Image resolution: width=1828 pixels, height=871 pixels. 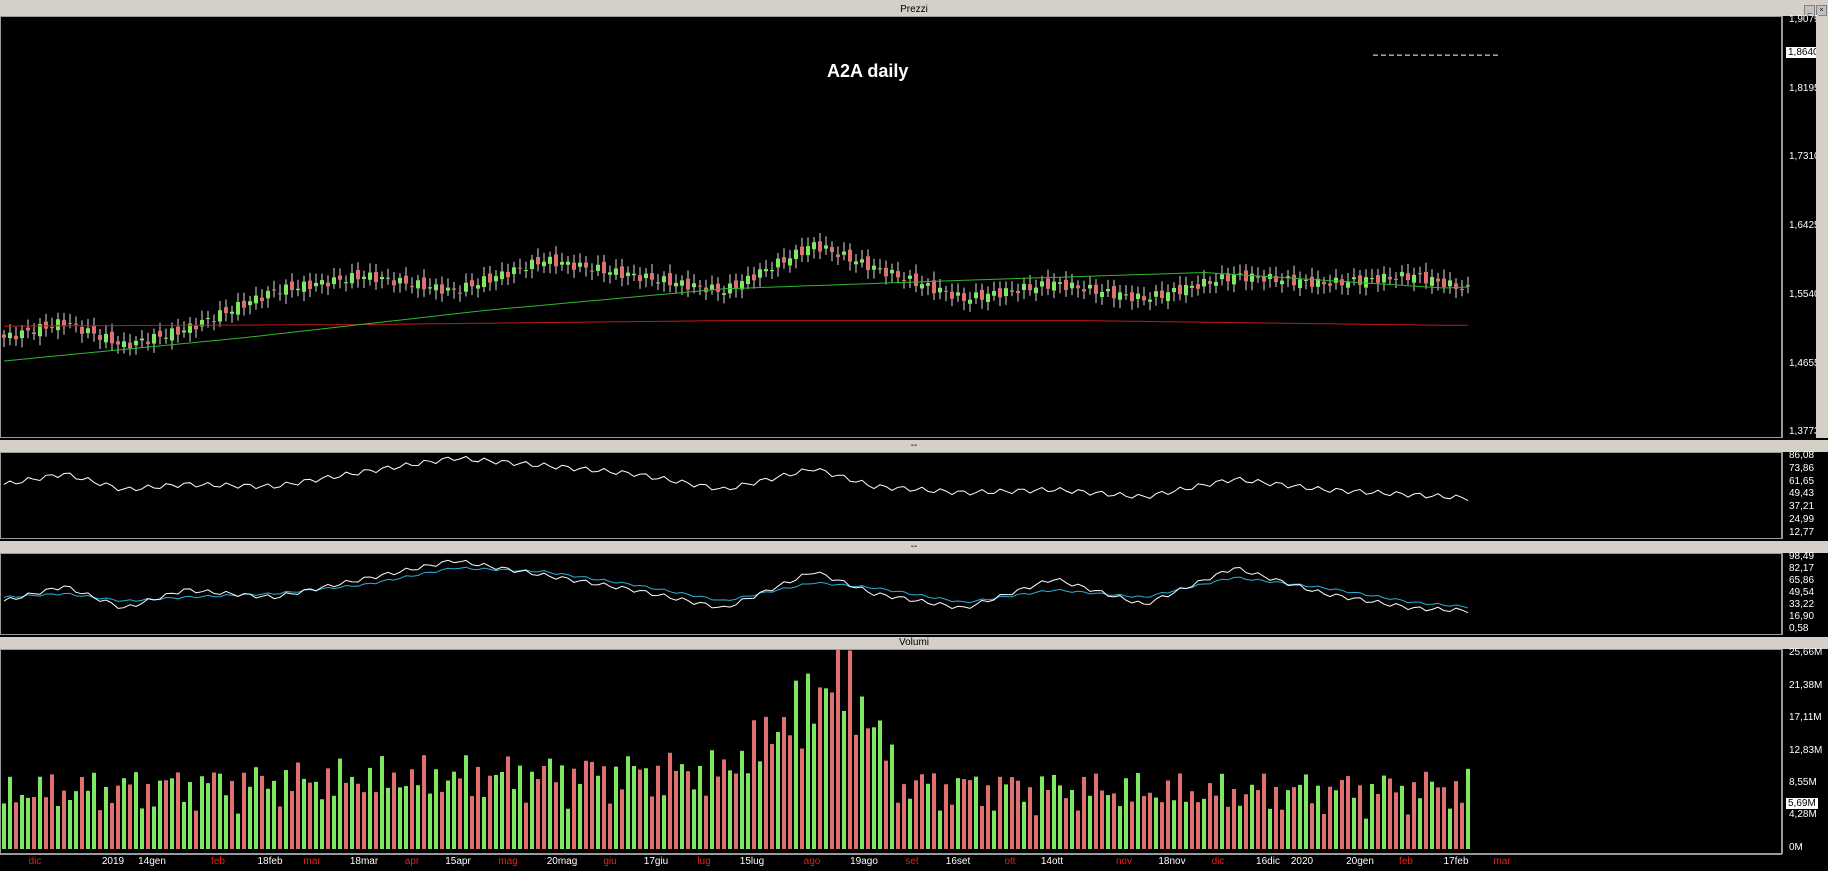 What do you see at coordinates (914, 3) in the screenshot?
I see `window-titlebar` at bounding box center [914, 3].